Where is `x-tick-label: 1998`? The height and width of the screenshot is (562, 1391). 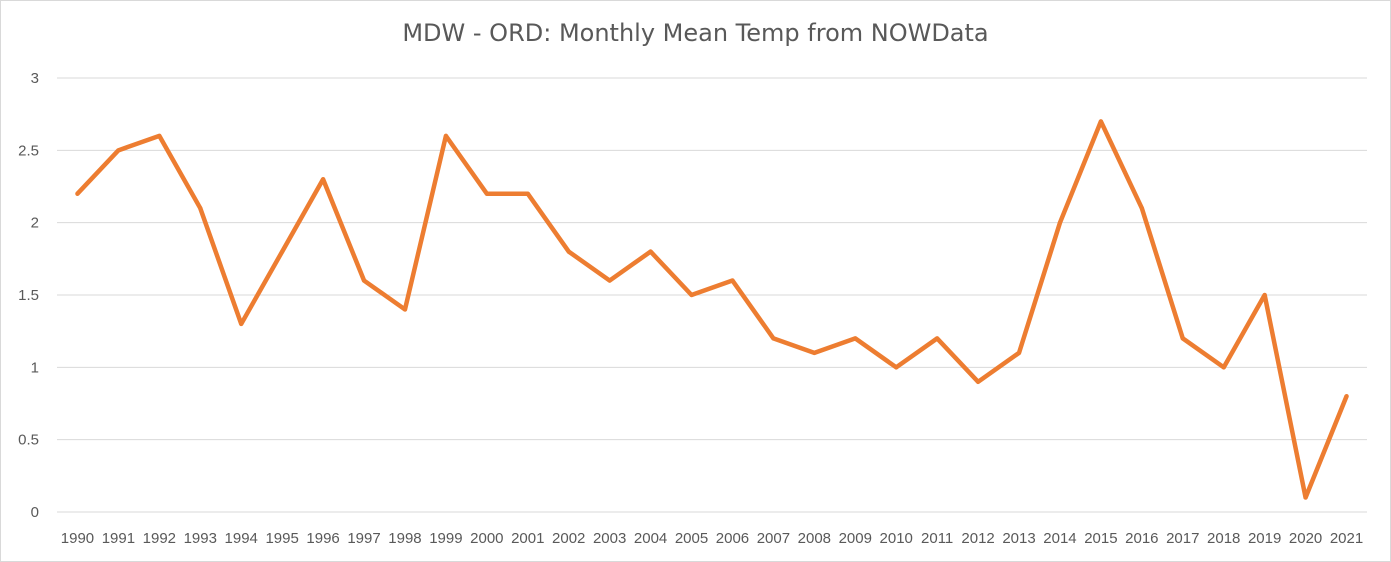
x-tick-label: 1998 is located at coordinates (404, 538).